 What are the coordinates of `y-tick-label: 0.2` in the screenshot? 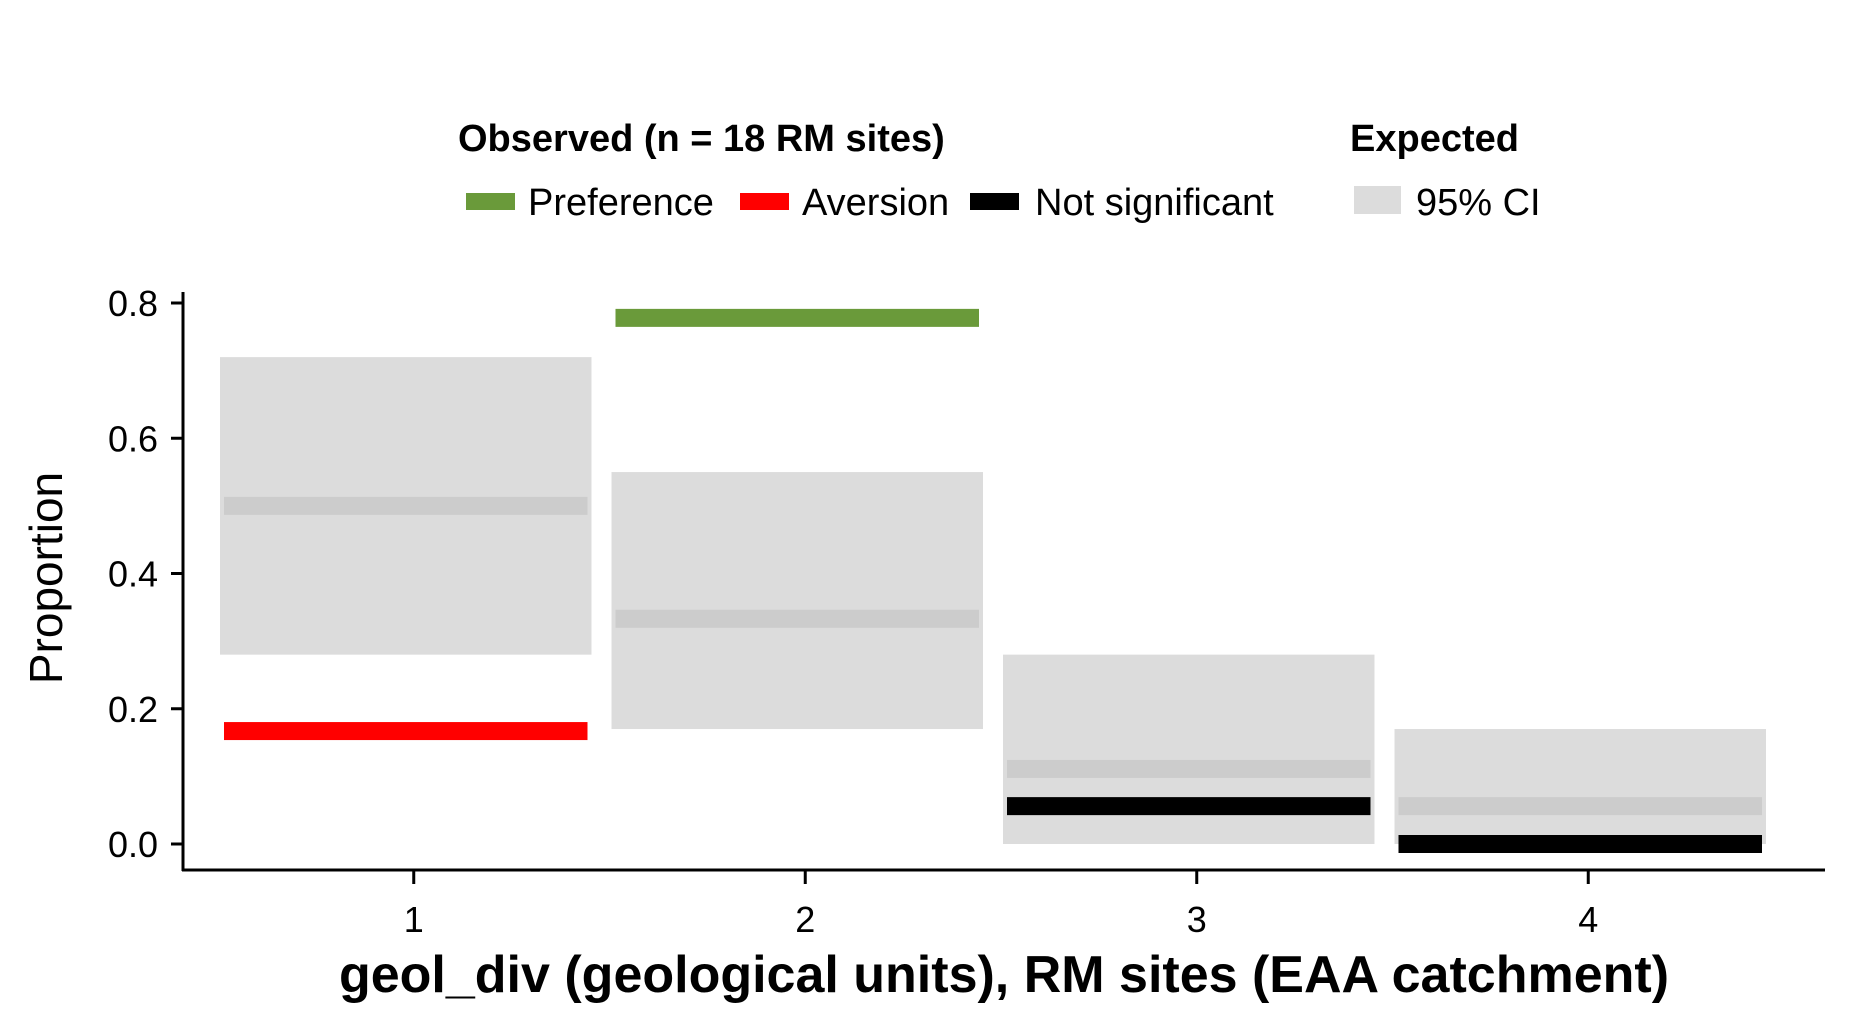 It's located at (133, 709).